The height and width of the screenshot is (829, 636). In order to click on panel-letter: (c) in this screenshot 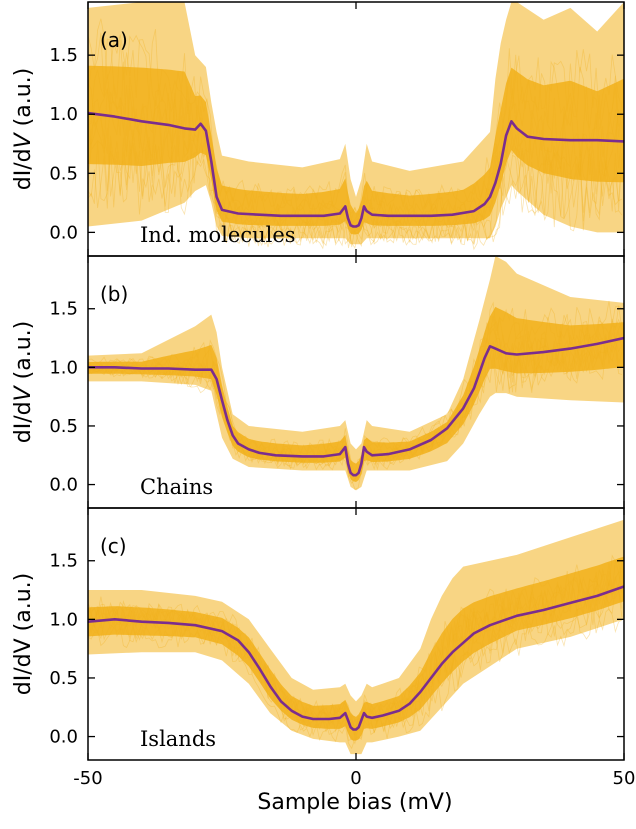, I will do `click(113, 546)`.